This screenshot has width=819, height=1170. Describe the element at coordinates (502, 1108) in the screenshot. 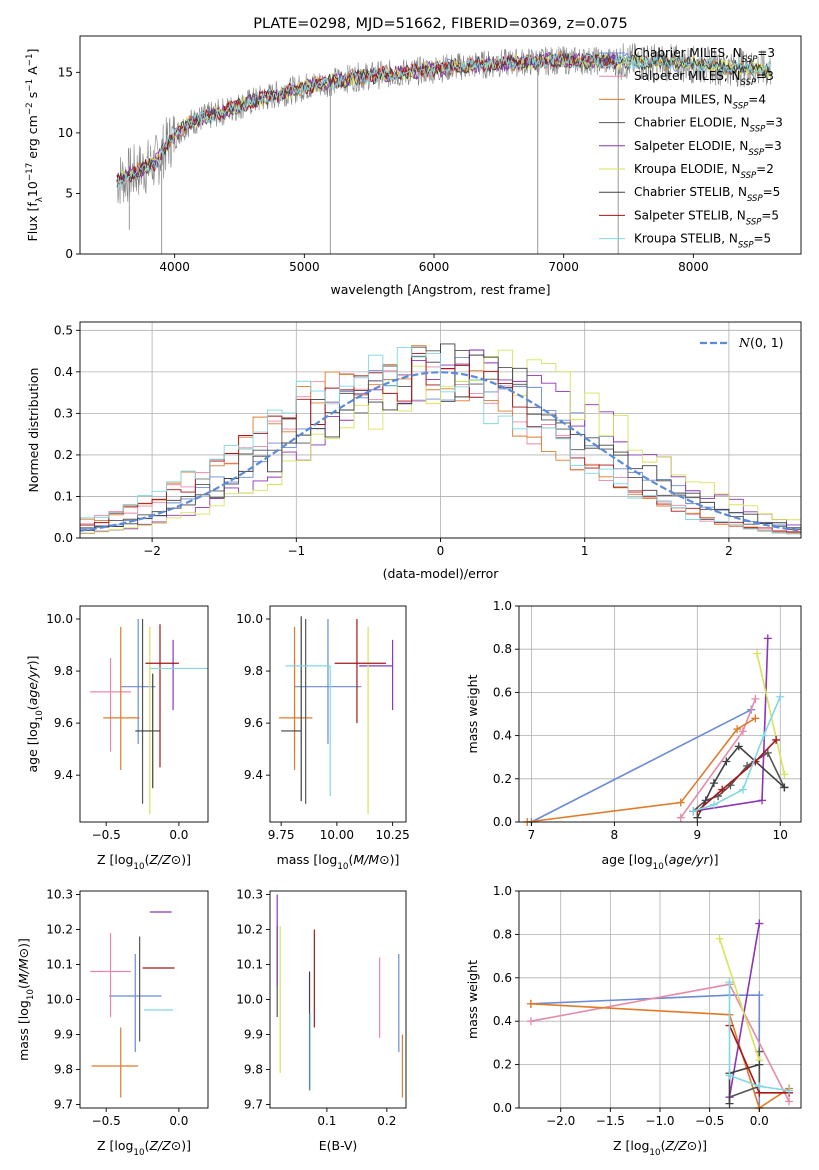

I see `mw-vs-Z-ytick-label-0: 0.0` at that location.